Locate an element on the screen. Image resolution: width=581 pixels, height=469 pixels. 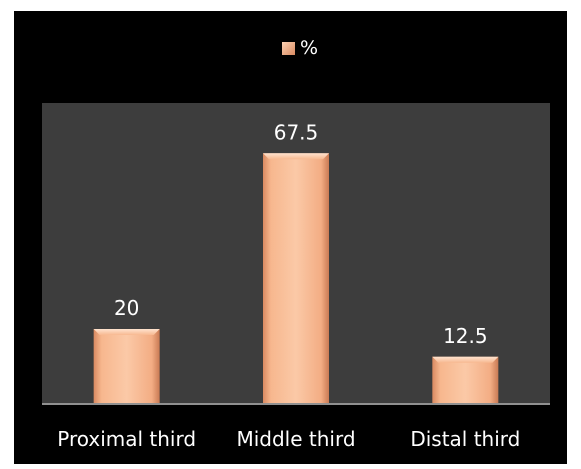
data-label-proximal-third: 20 is located at coordinates (126, 308).